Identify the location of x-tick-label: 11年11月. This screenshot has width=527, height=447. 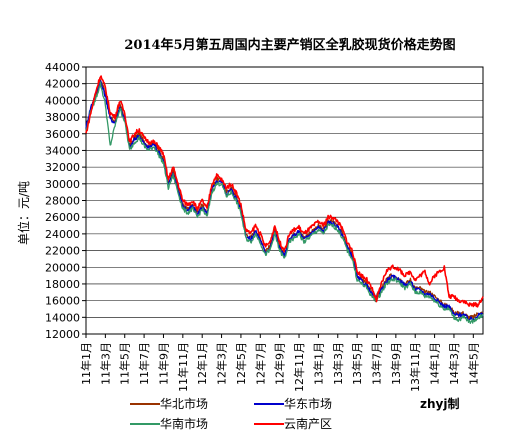
(183, 367).